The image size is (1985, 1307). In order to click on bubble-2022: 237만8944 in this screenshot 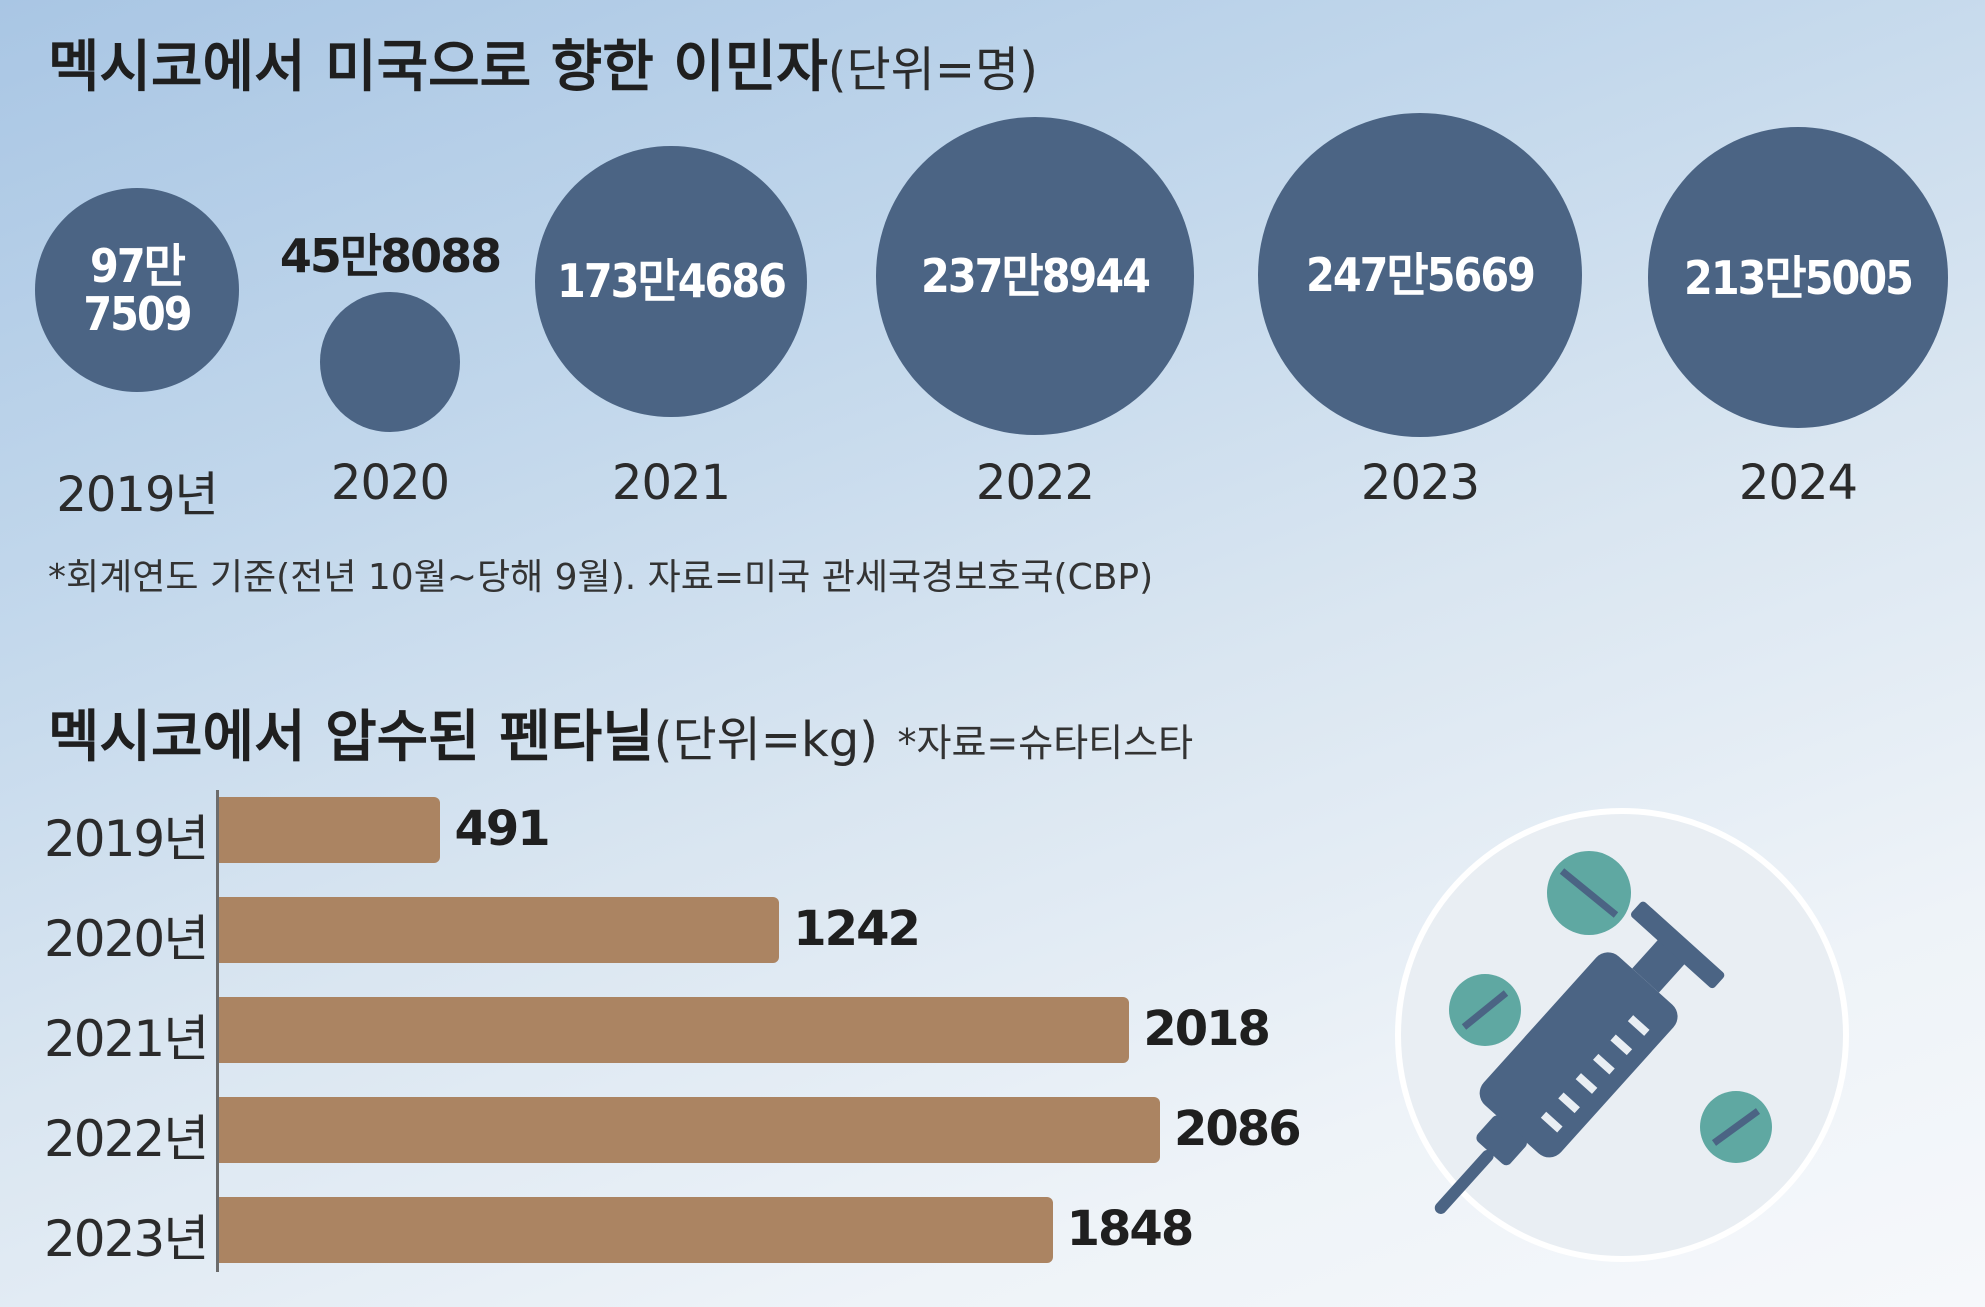, I will do `click(1035, 275)`.